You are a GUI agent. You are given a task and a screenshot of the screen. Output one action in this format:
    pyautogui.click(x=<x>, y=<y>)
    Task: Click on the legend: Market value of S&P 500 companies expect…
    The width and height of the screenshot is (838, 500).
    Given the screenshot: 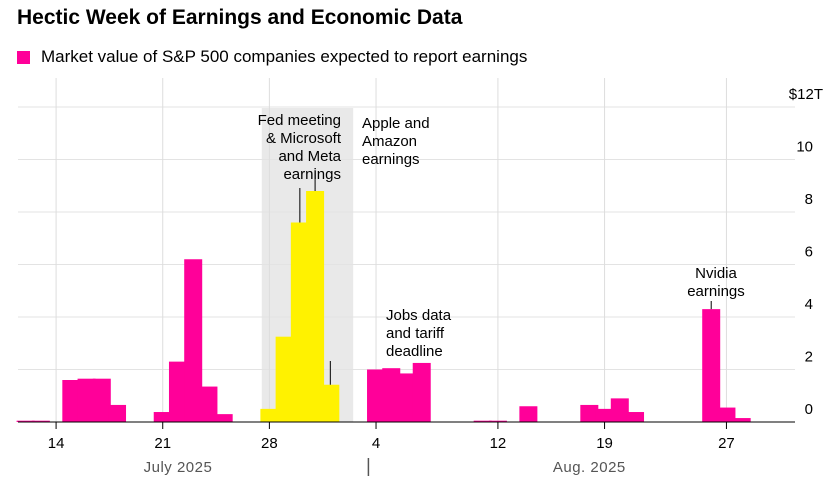 What is the action you would take?
    pyautogui.click(x=272, y=57)
    